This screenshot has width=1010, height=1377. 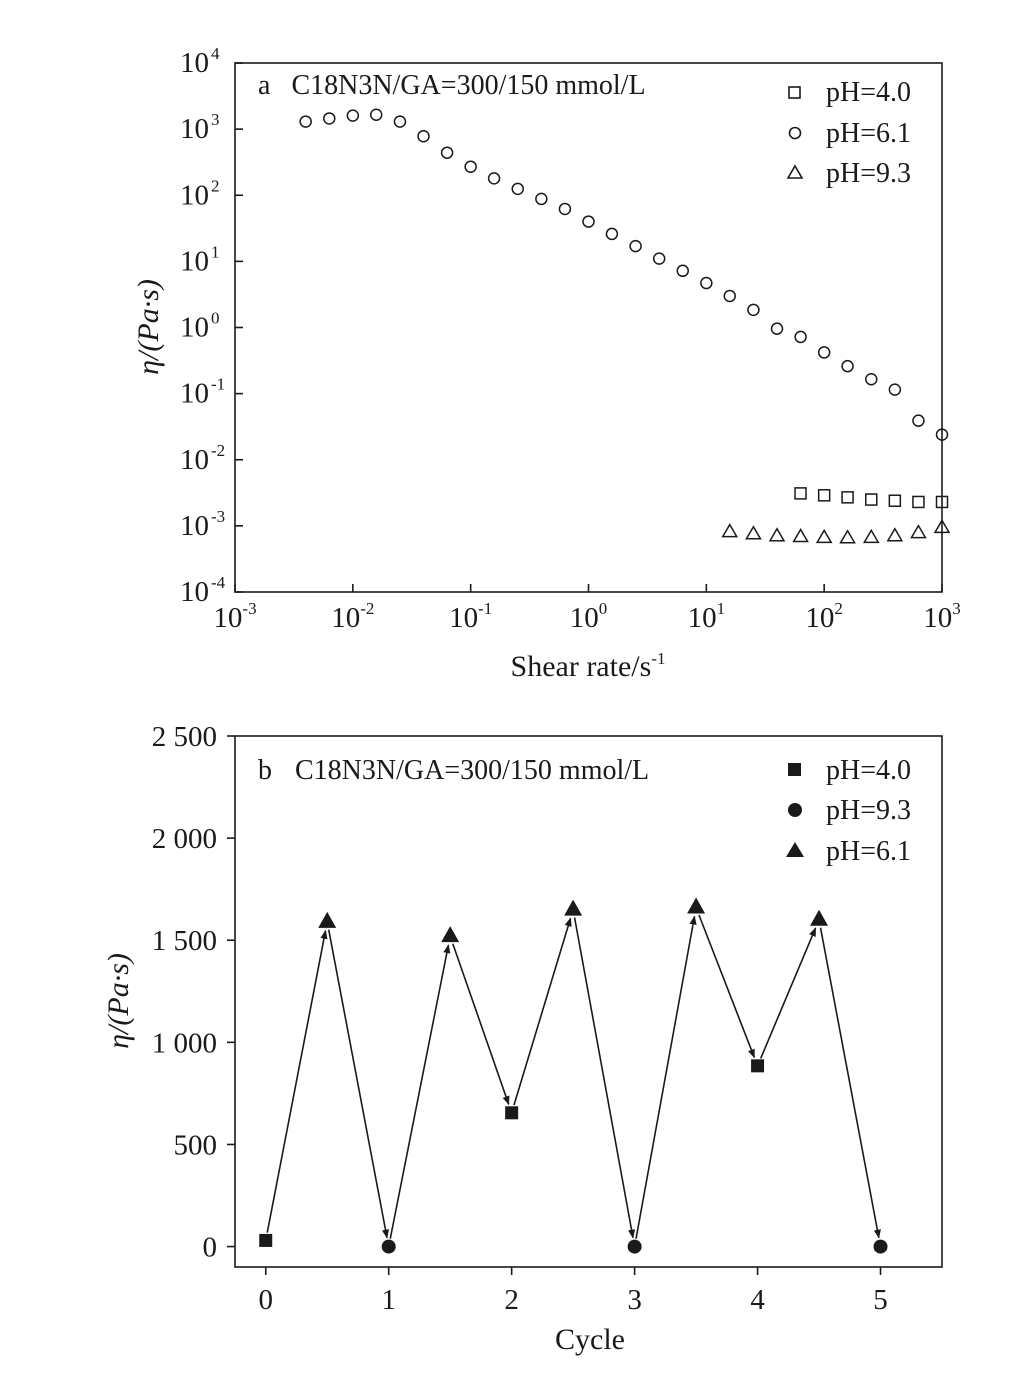 I want to click on panel-a-x-axis-label-text: Shear rate/s, so click(x=581, y=666).